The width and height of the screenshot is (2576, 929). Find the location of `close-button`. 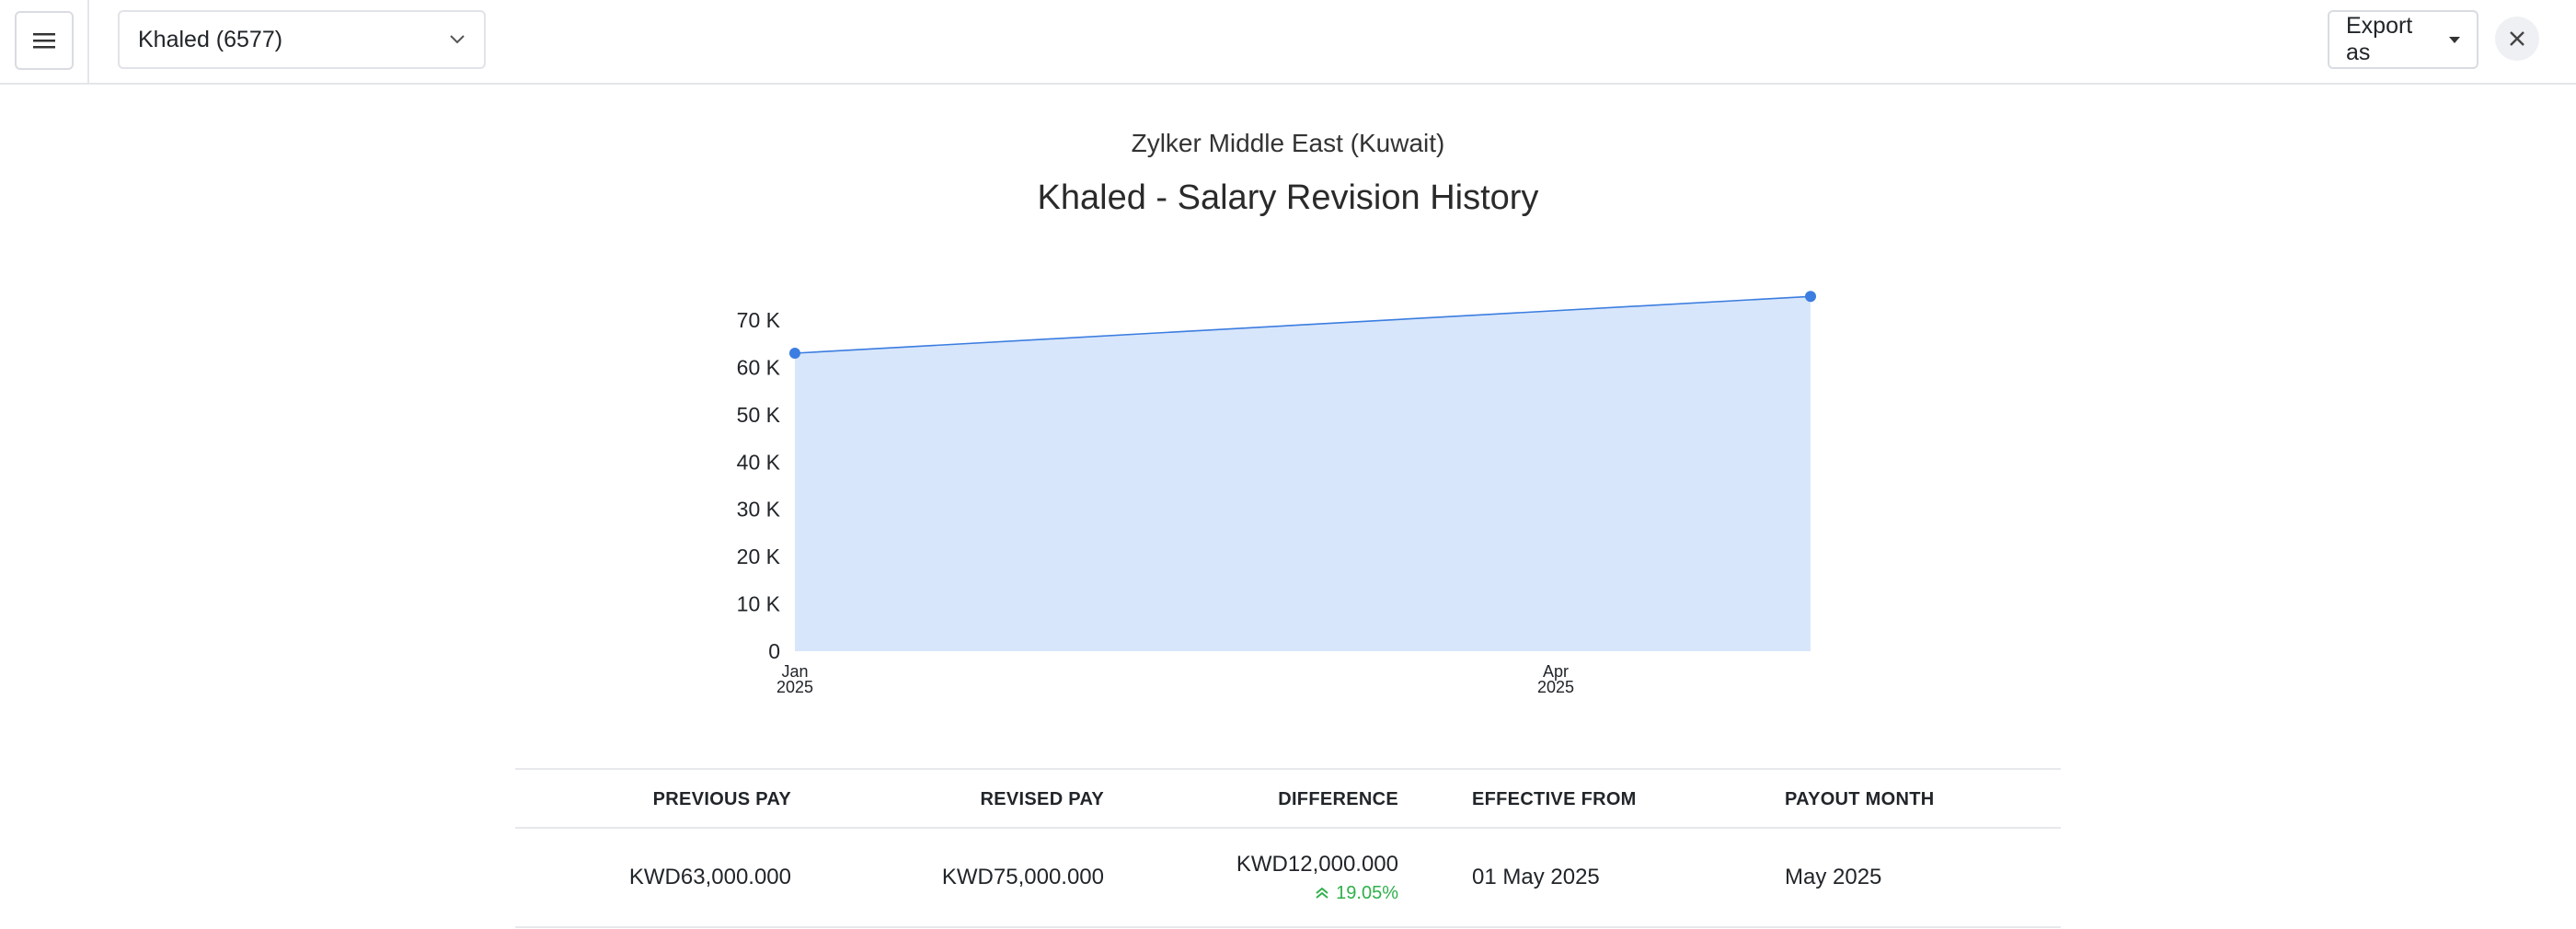

close-button is located at coordinates (2517, 39).